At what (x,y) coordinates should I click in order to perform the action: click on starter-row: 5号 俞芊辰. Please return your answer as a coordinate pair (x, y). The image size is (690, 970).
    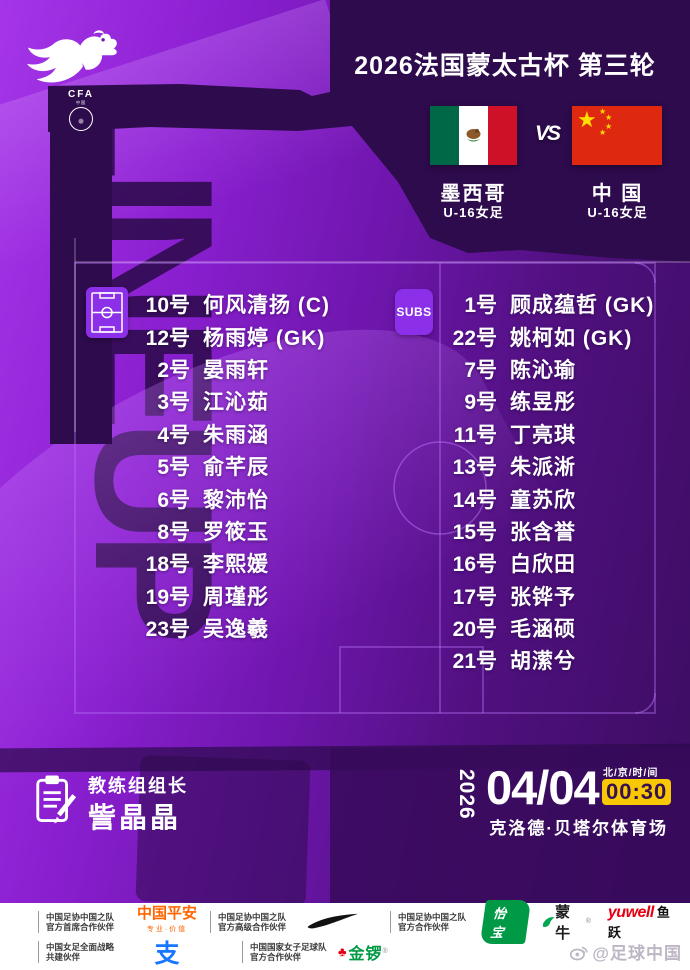
    Looking at the image, I should click on (165, 466).